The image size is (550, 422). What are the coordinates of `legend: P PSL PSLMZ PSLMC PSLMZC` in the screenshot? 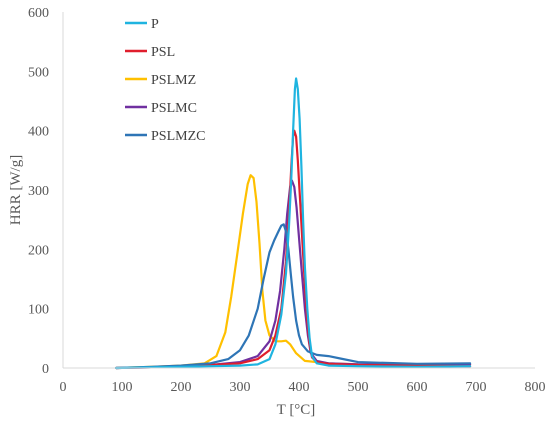 It's located at (165, 80).